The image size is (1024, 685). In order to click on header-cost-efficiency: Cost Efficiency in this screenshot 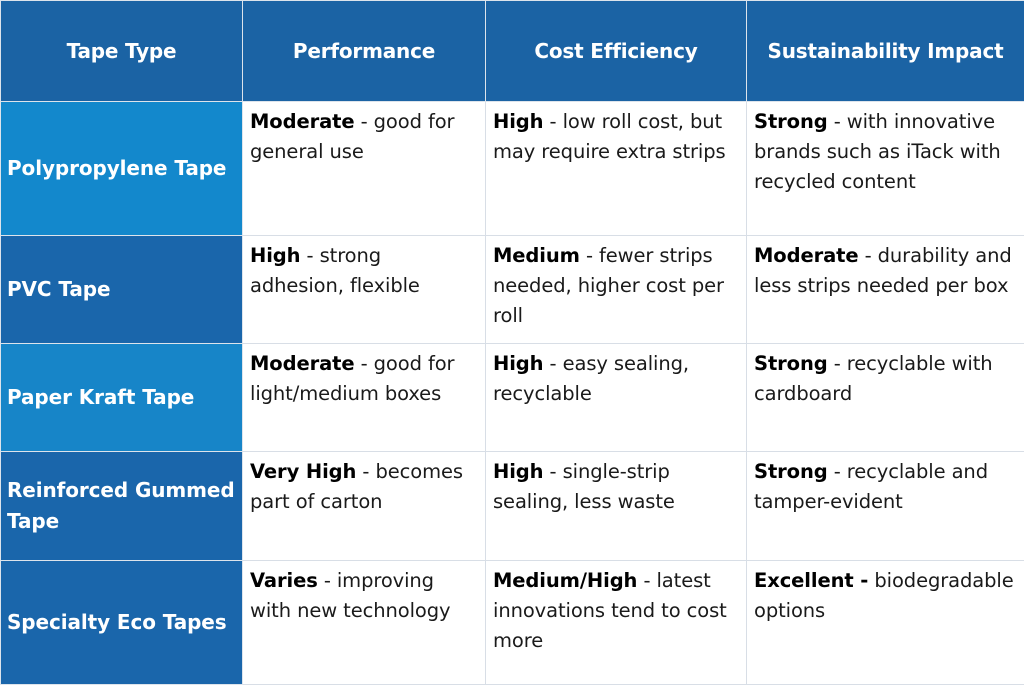, I will do `click(616, 51)`.